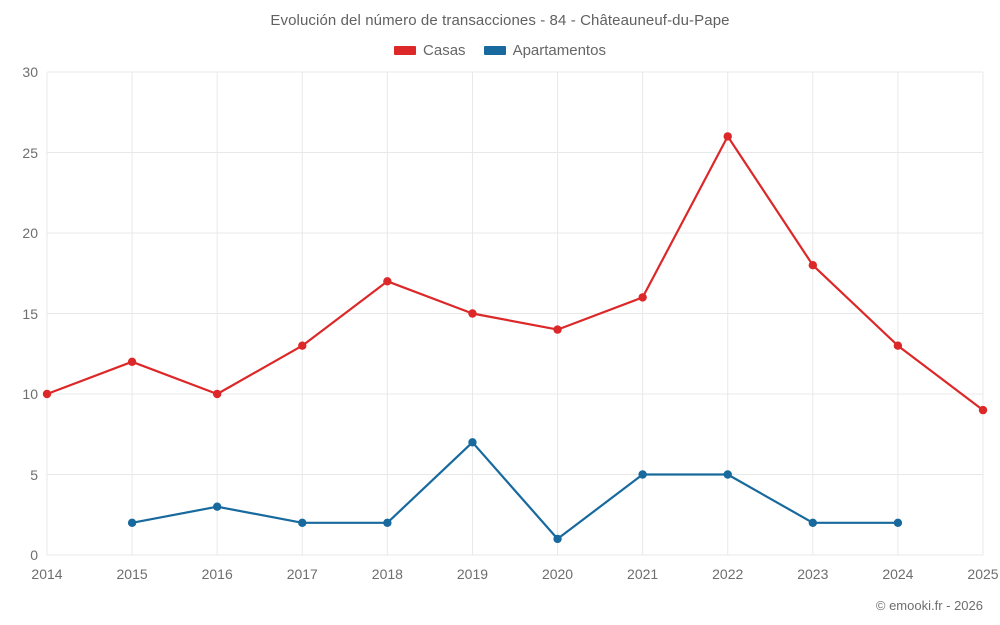  I want to click on y-axis-labels: 0 5 10 15 20 25 30, so click(19, 313).